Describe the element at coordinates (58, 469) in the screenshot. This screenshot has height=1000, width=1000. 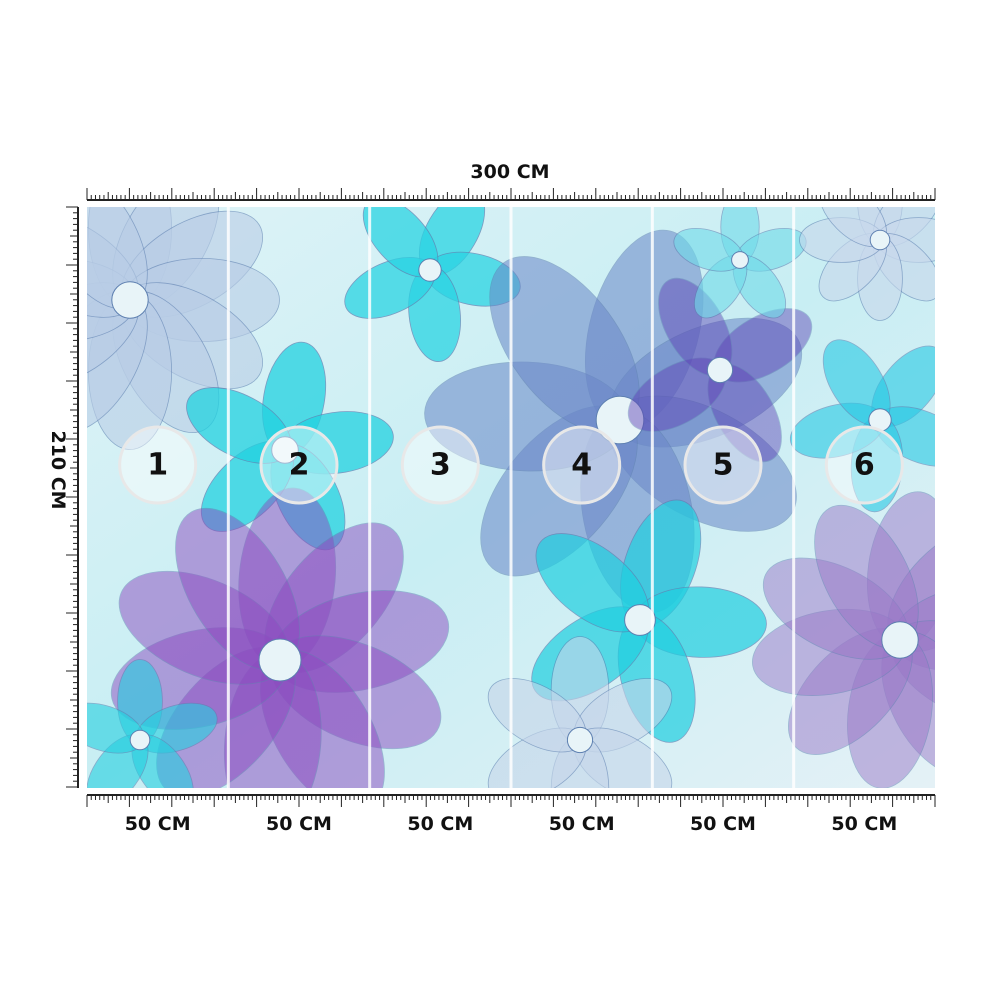
I see `height-label: 210 CM` at that location.